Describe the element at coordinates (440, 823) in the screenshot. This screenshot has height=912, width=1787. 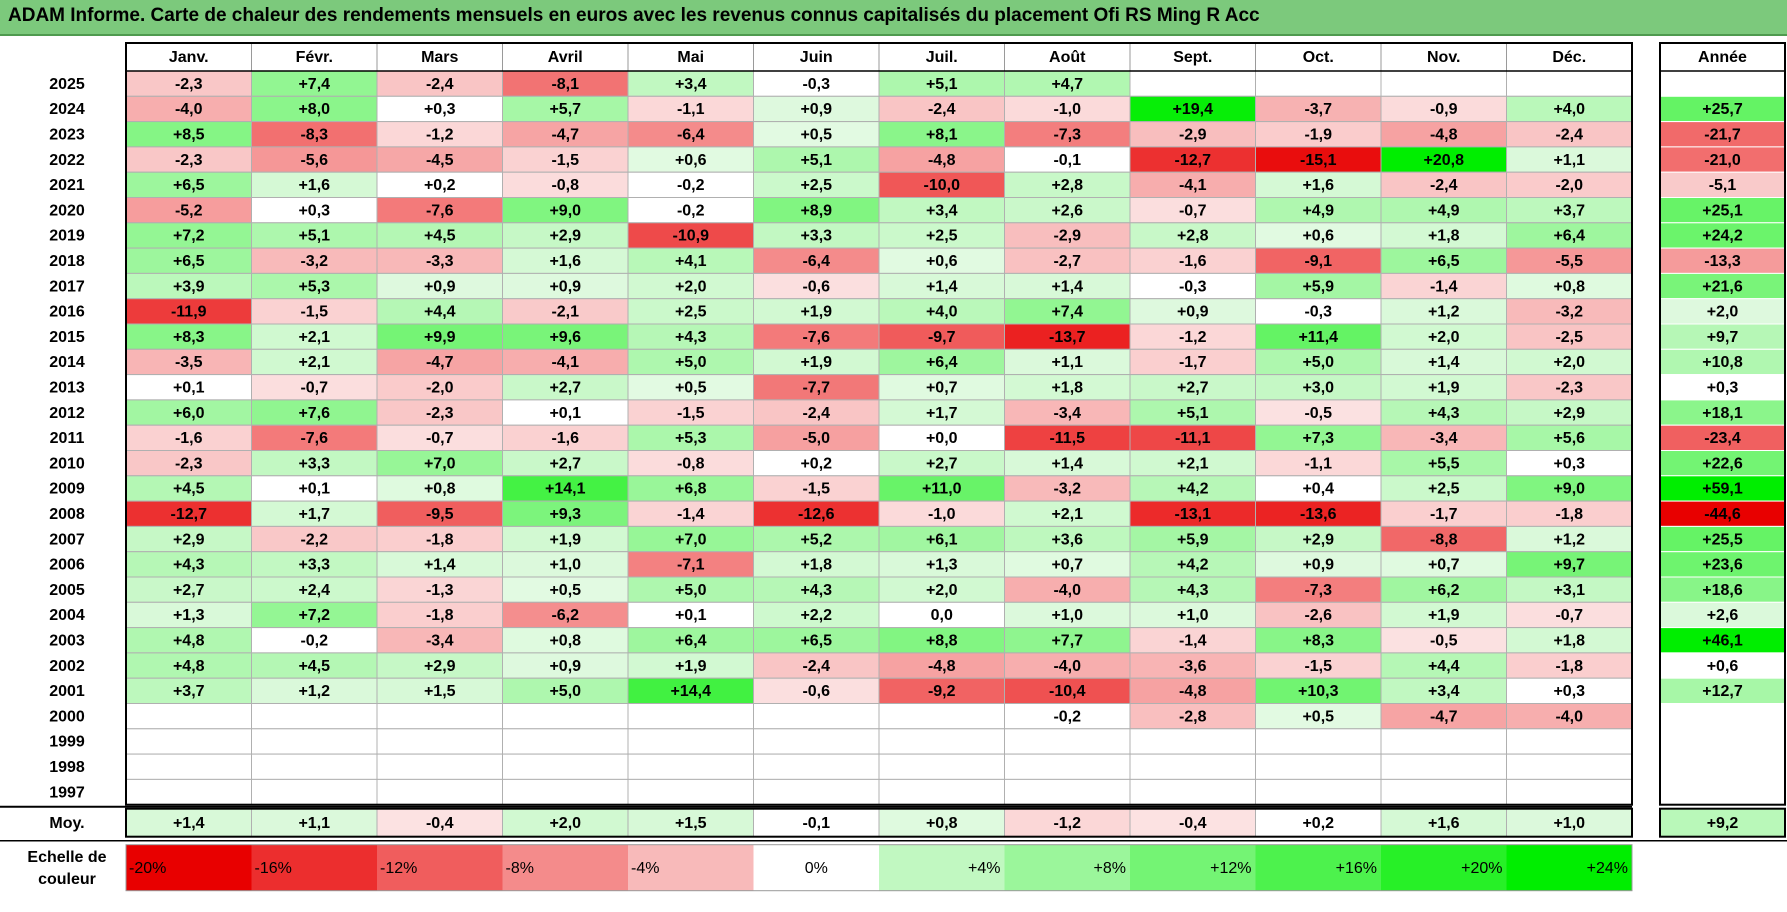
I see `average-value: -0,4` at that location.